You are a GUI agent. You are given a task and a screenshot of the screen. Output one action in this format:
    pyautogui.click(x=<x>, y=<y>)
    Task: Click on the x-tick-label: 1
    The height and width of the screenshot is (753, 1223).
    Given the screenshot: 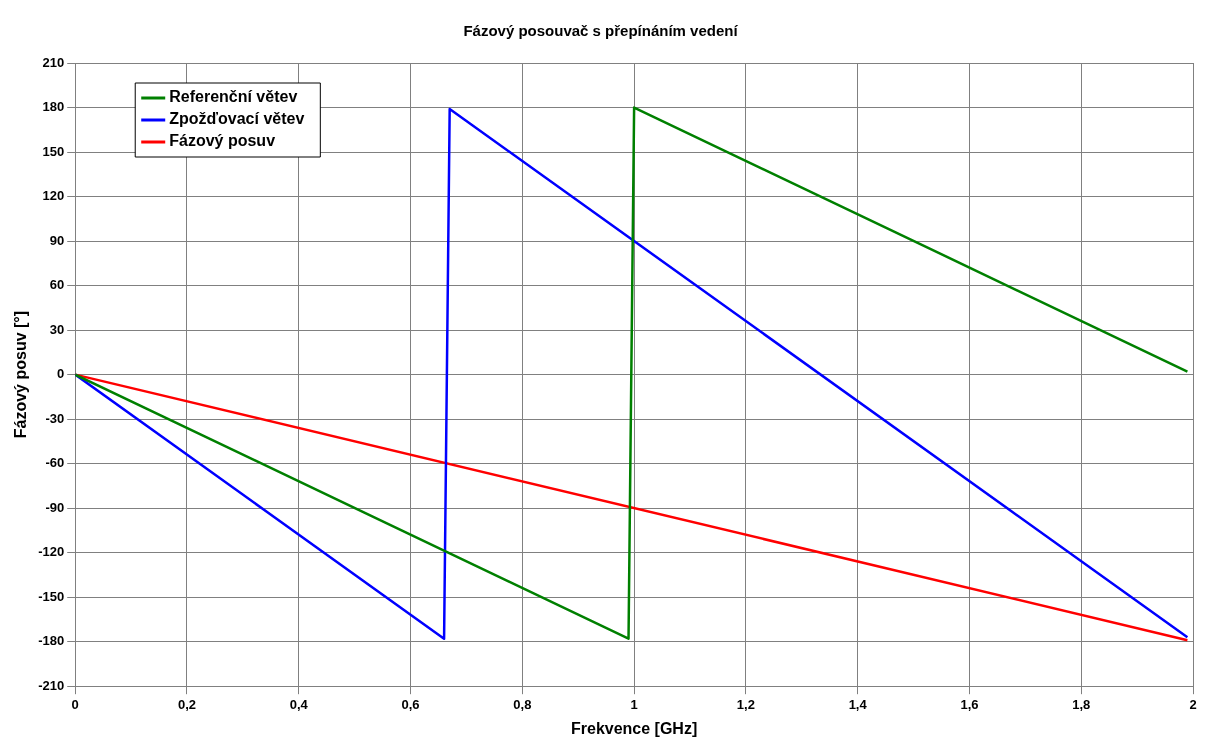 What is the action you would take?
    pyautogui.click(x=634, y=704)
    